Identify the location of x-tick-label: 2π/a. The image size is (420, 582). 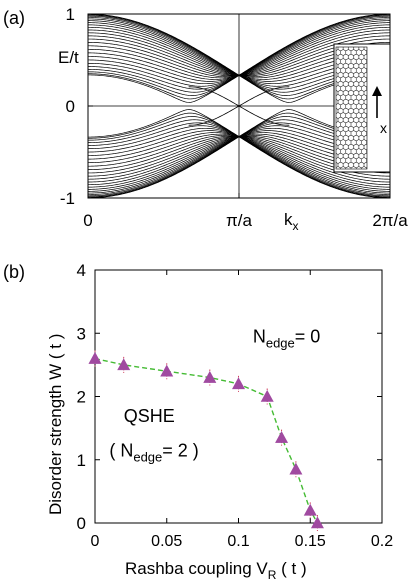
(390, 220).